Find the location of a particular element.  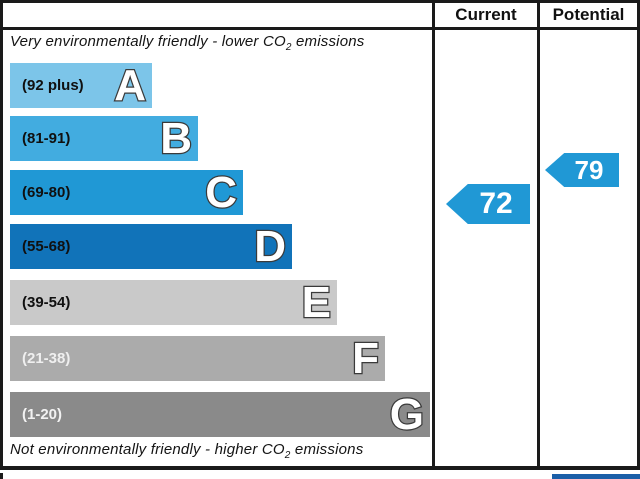

band-range-label: (21-38) is located at coordinates (46, 358).